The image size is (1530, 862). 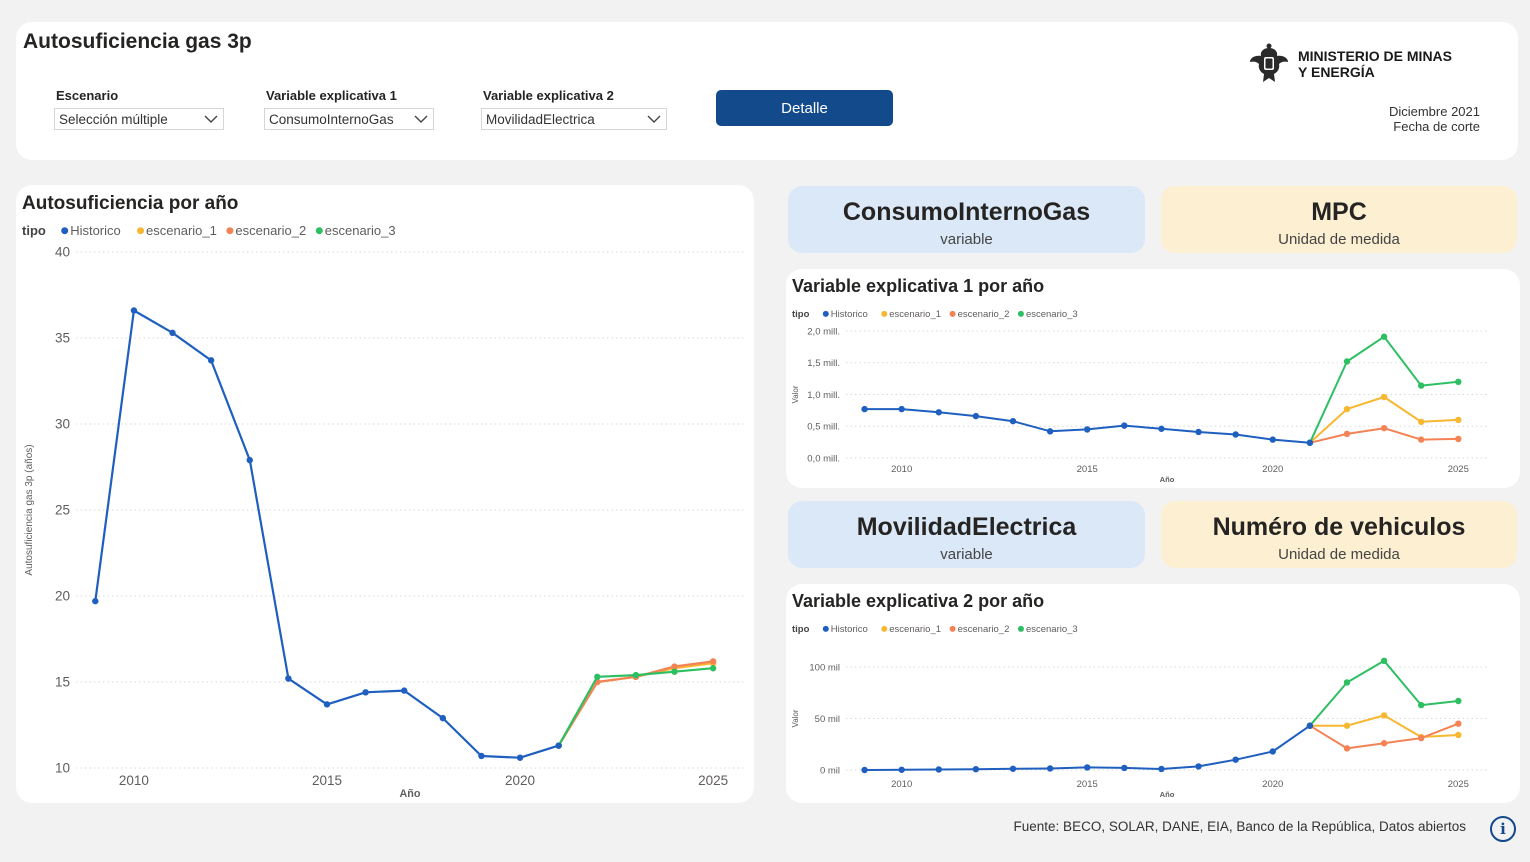 I want to click on kpi-label: variable, so click(x=966, y=239).